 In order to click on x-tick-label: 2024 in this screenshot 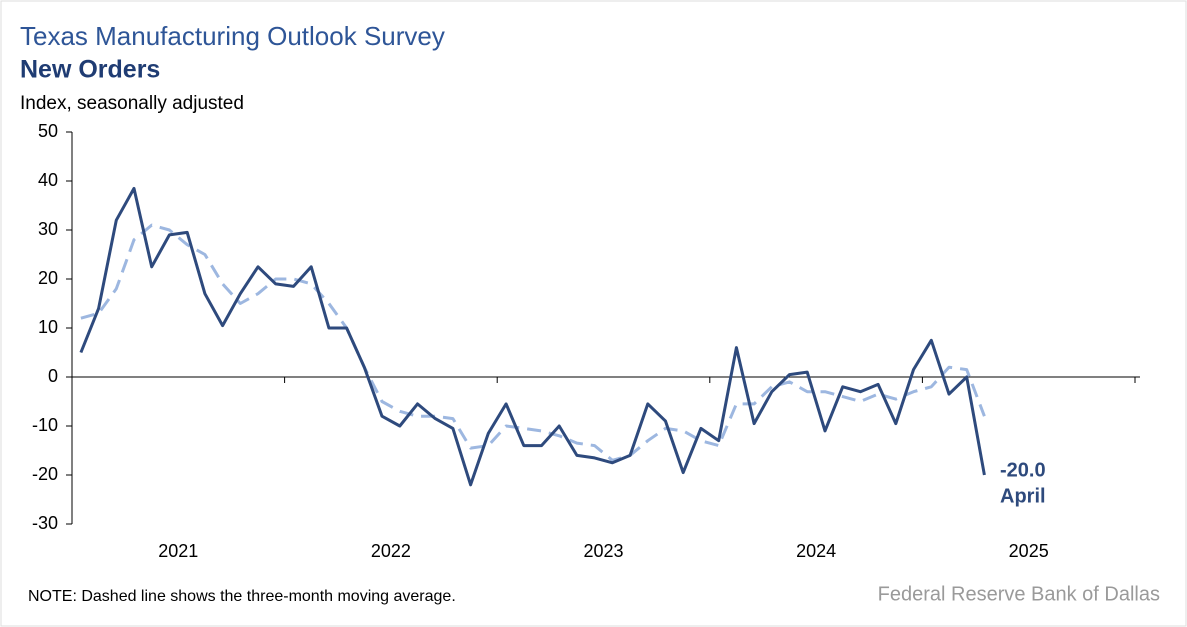, I will do `click(816, 551)`.